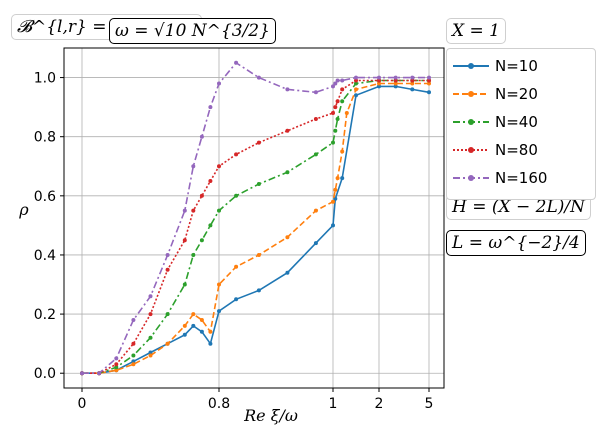 This screenshot has width=598, height=446. I want to click on legend-swatch-n40, so click(471, 122).